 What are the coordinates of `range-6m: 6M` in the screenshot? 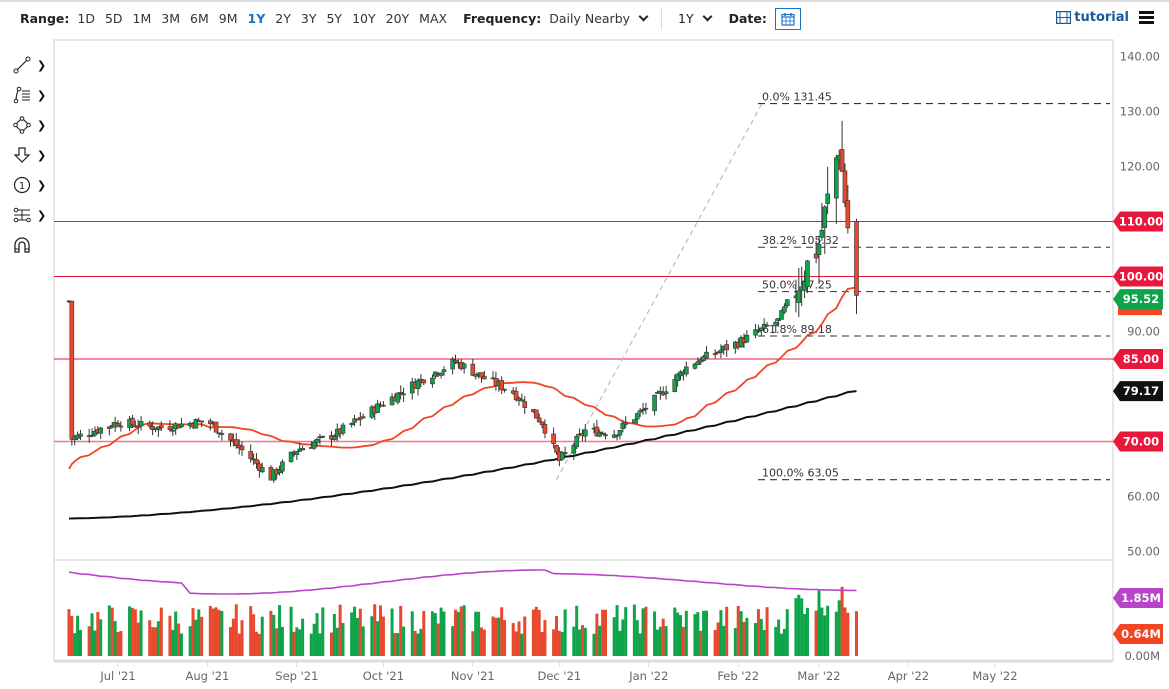 It's located at (199, 18).